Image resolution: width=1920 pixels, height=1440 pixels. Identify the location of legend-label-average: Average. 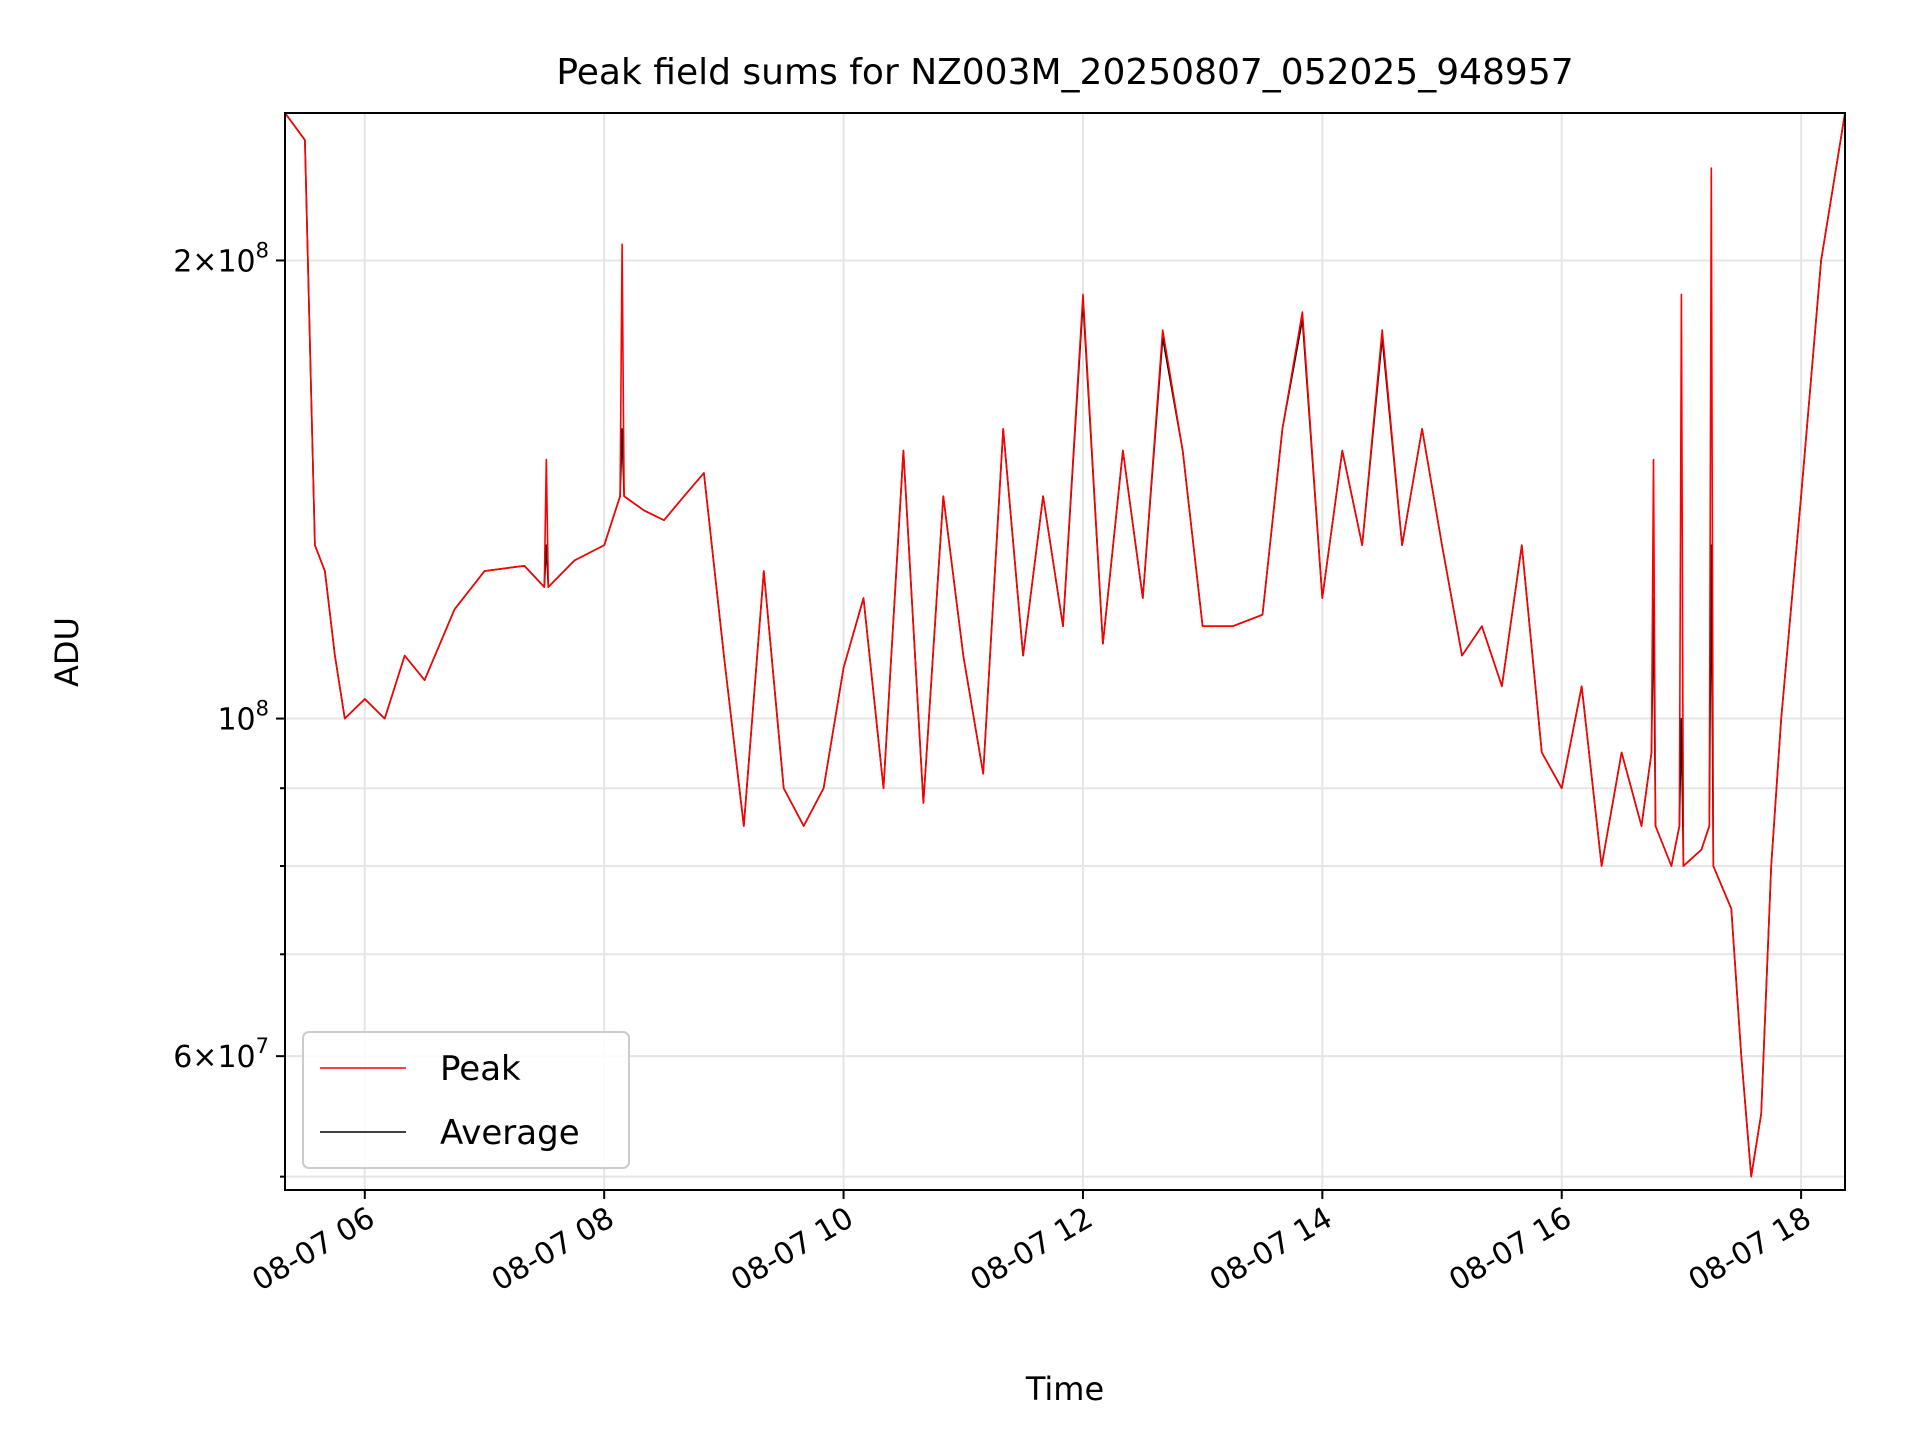
(510, 1133).